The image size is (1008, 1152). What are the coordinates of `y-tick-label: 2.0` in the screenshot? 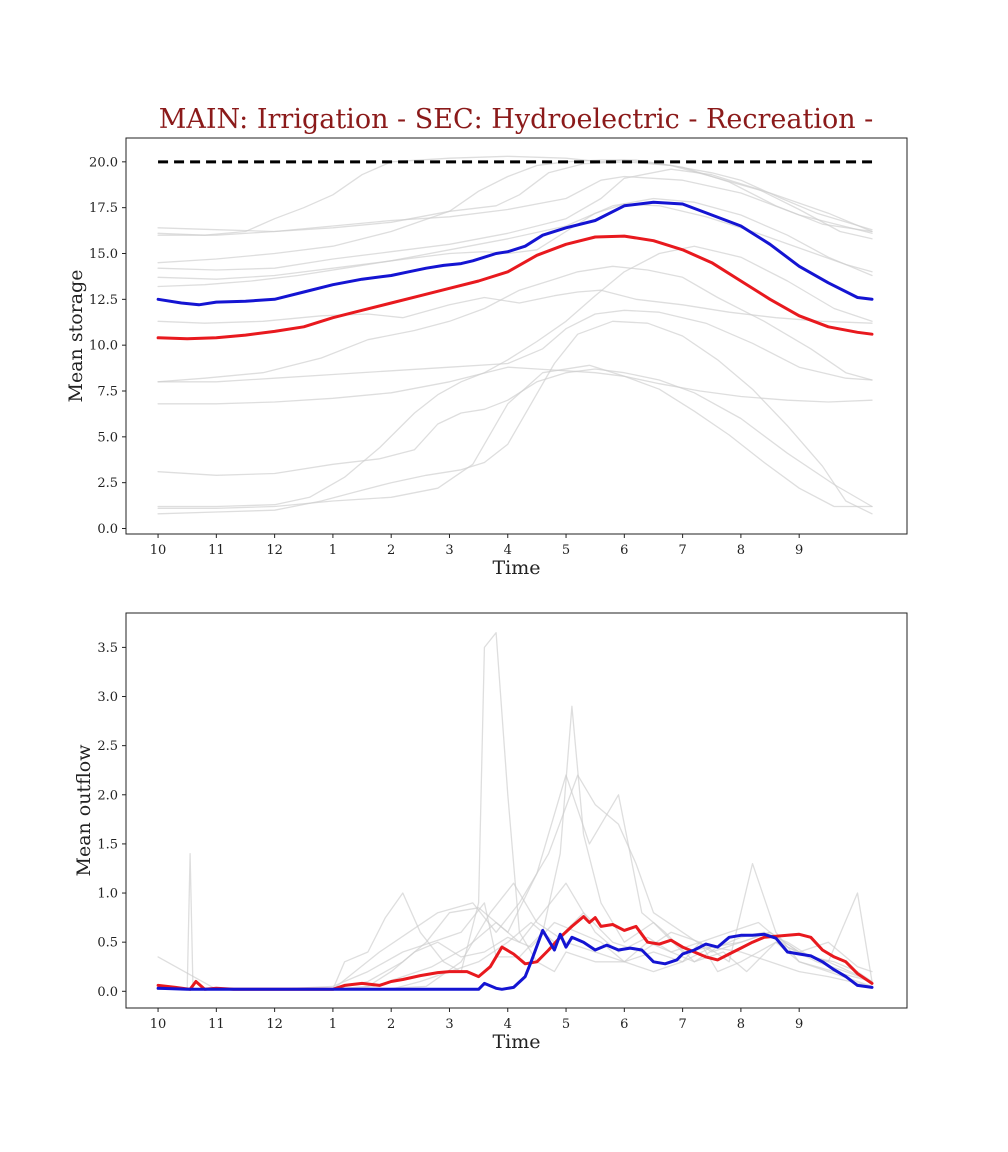 It's located at (107, 795).